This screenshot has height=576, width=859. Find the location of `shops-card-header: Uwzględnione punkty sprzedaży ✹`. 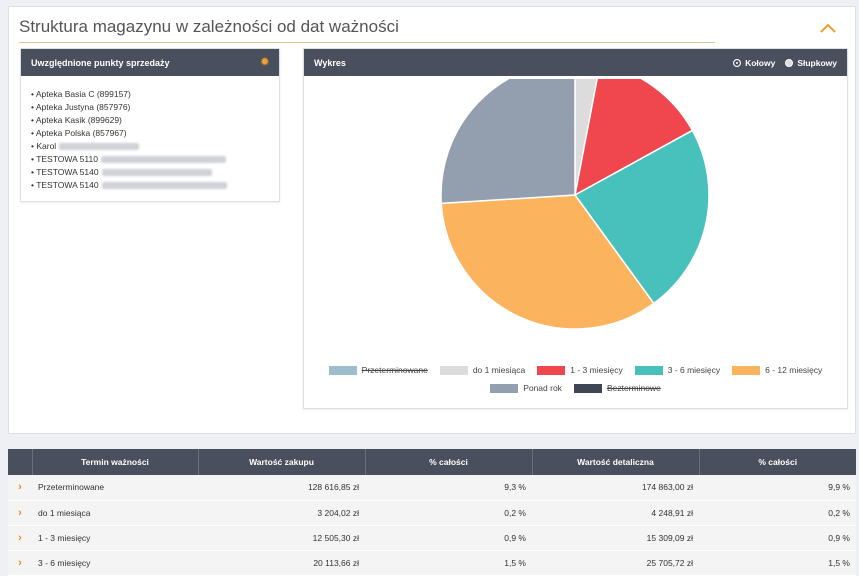

shops-card-header: Uwzględnione punkty sprzedaży ✹ is located at coordinates (150, 62).